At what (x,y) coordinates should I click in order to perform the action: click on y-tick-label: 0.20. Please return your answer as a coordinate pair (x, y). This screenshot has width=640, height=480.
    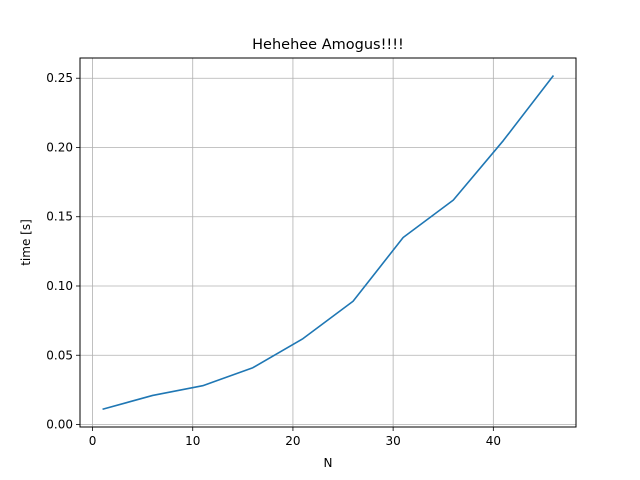
    Looking at the image, I should click on (59, 147).